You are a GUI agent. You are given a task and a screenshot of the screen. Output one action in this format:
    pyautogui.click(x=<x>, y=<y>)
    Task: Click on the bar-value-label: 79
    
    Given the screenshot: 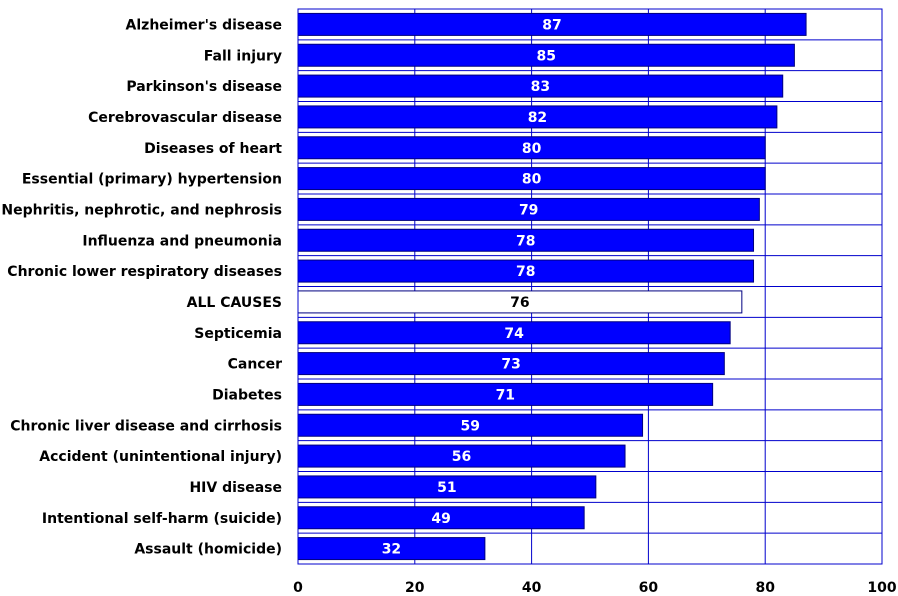 What is the action you would take?
    pyautogui.click(x=528, y=210)
    